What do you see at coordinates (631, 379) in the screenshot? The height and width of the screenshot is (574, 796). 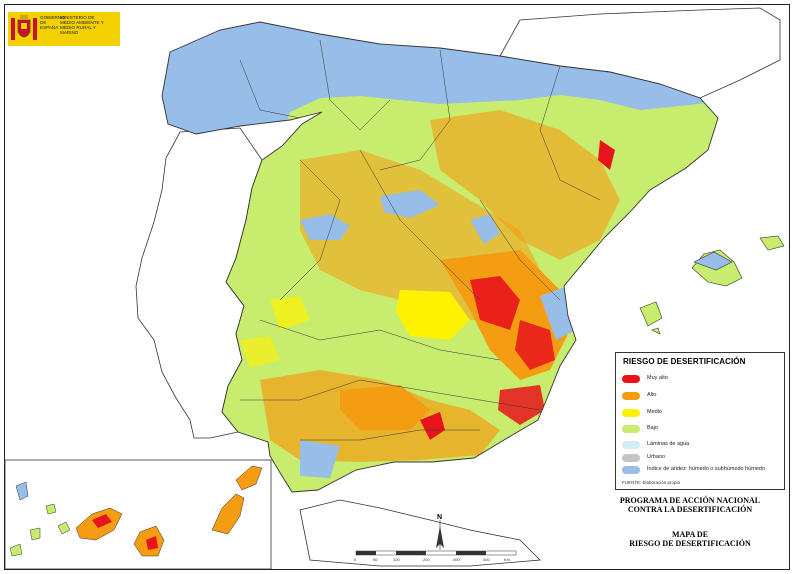 I see `swatch-muy-alto` at bounding box center [631, 379].